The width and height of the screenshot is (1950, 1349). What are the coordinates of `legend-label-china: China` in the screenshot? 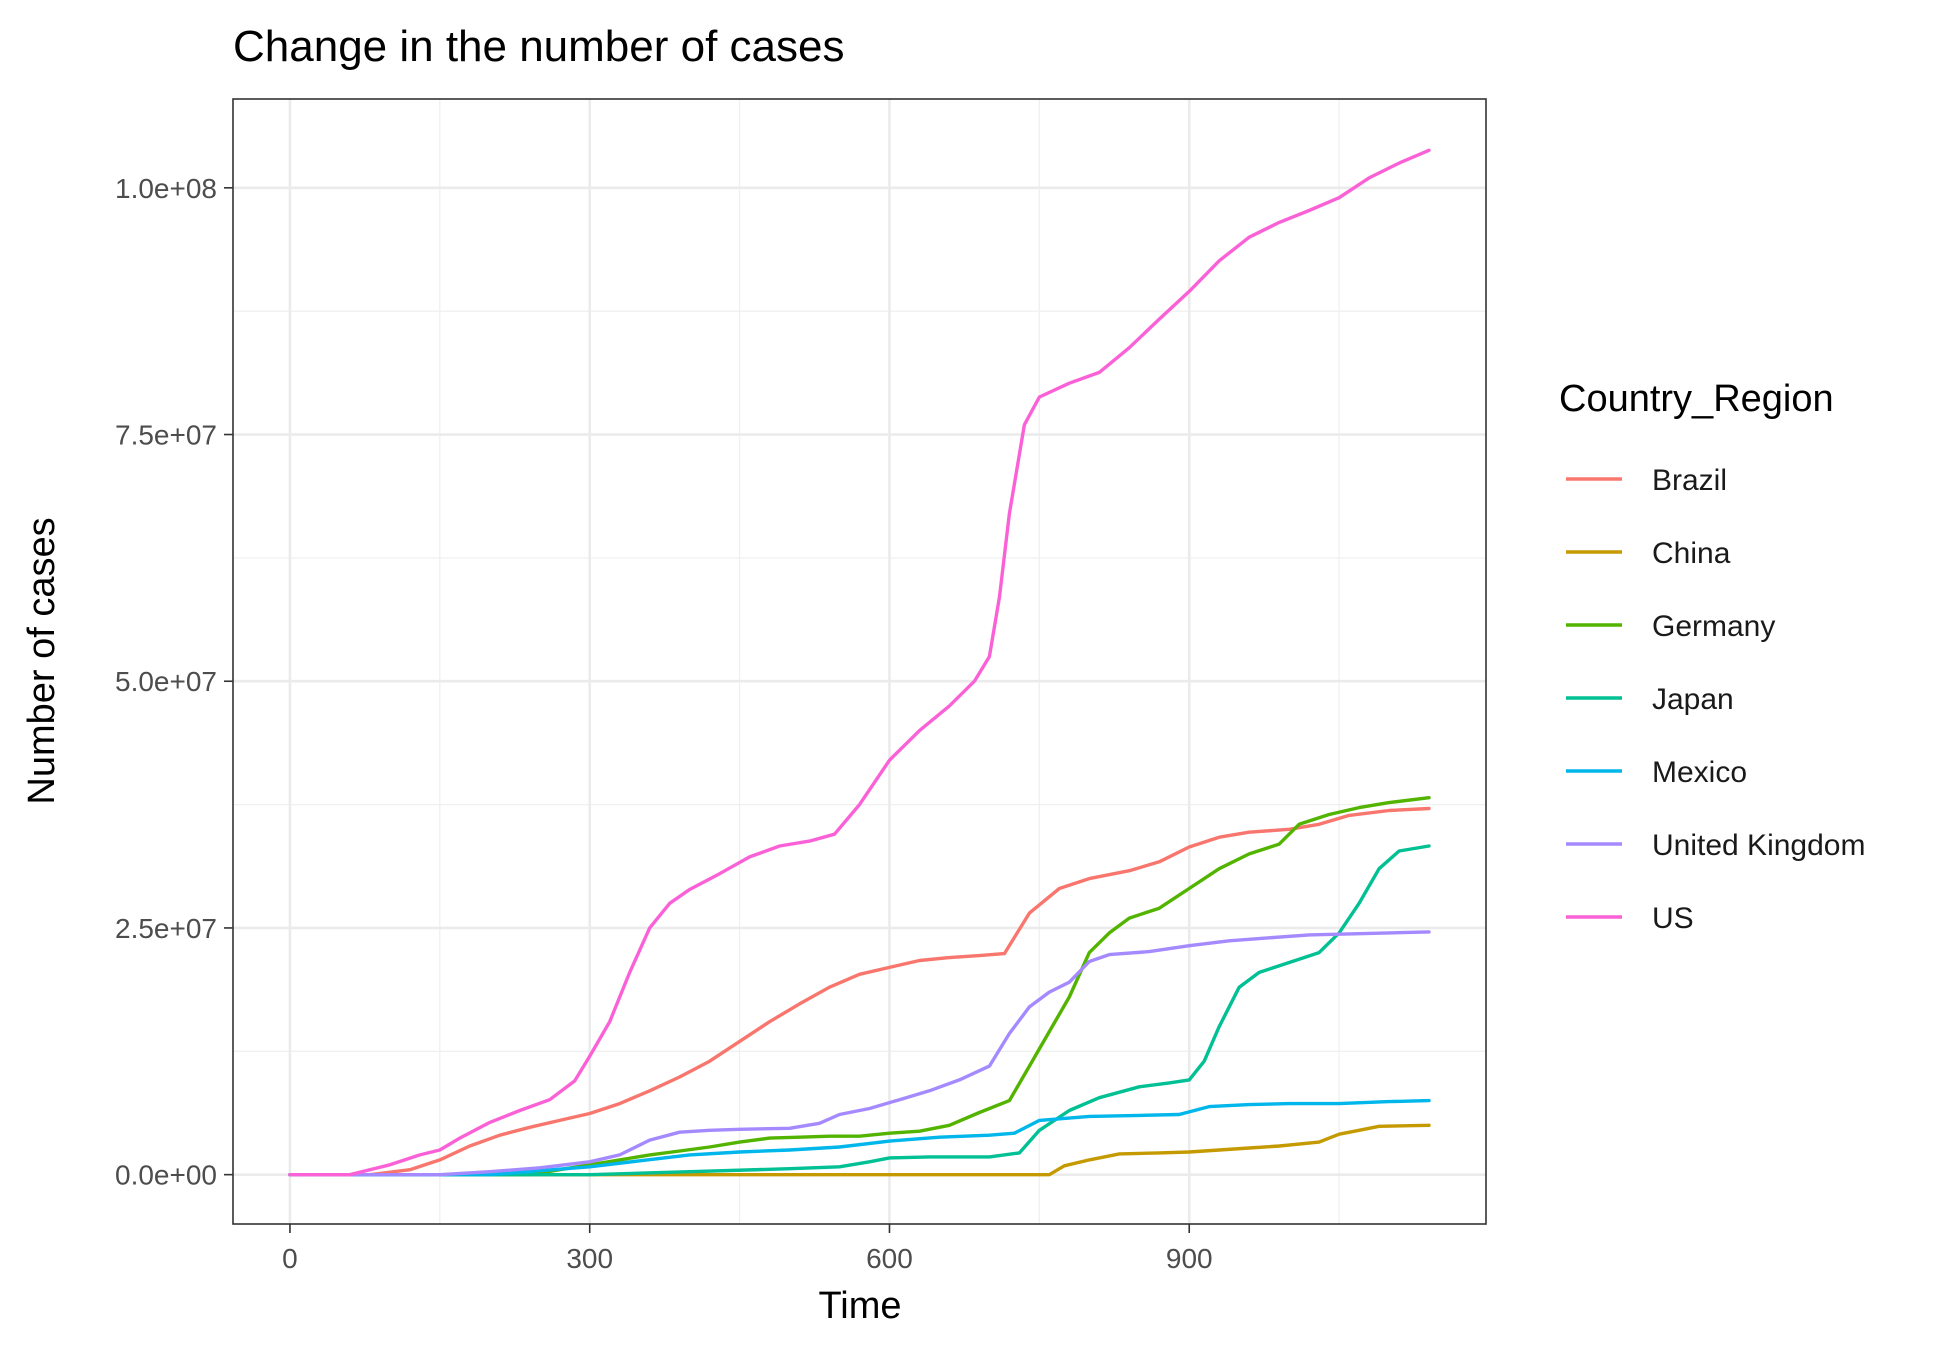 It's located at (1691, 553).